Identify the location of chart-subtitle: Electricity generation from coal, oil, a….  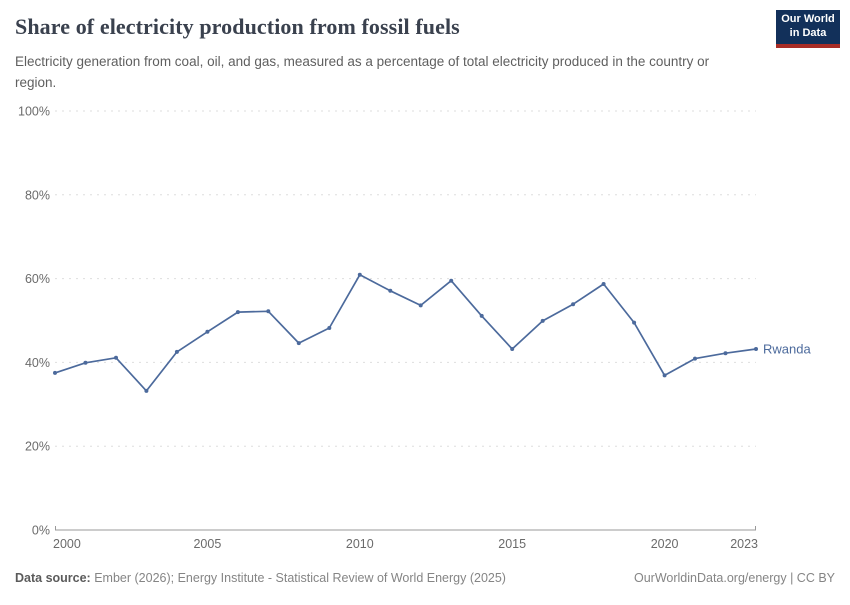
(362, 72).